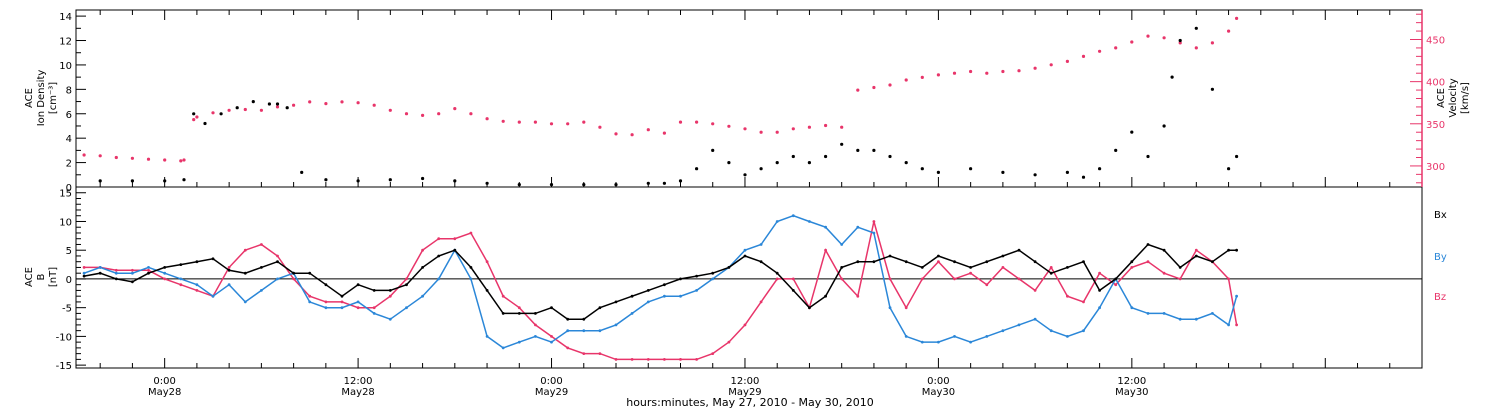 This screenshot has height=410, width=1500. I want to click on field-tick-label: -15, so click(64, 366).